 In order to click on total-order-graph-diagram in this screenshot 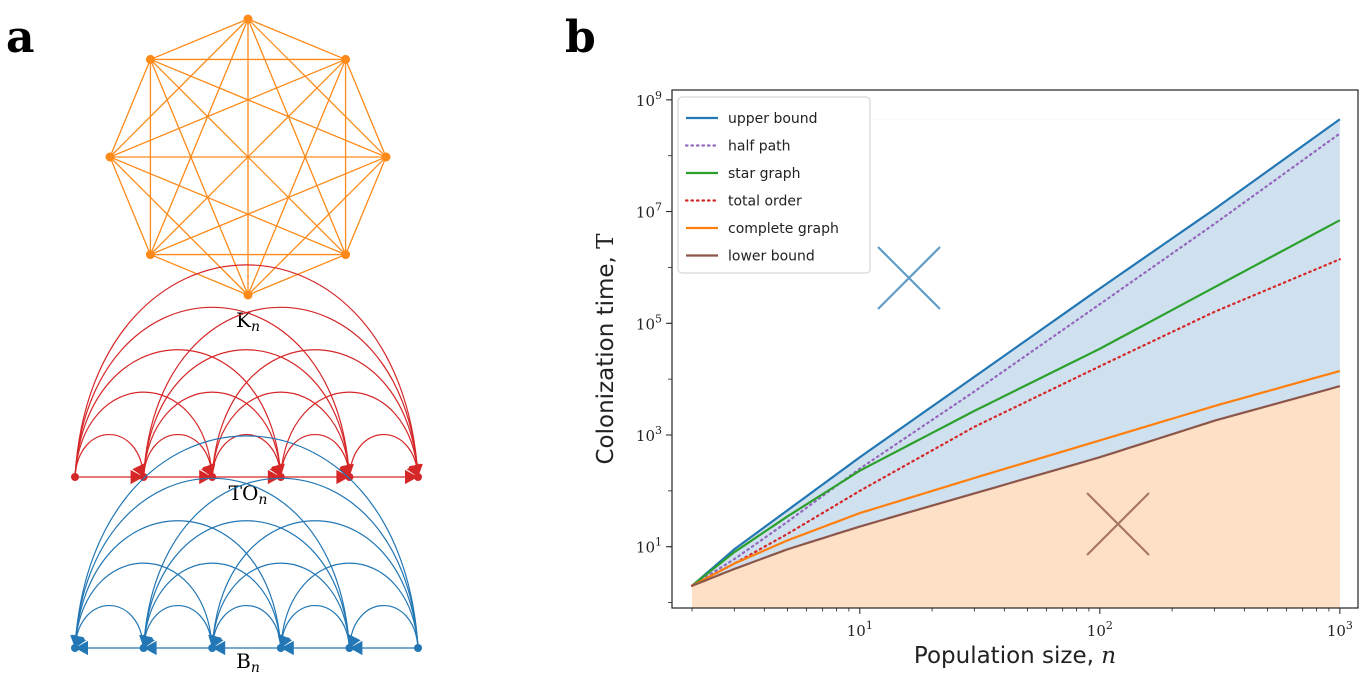, I will do `click(247, 374)`.